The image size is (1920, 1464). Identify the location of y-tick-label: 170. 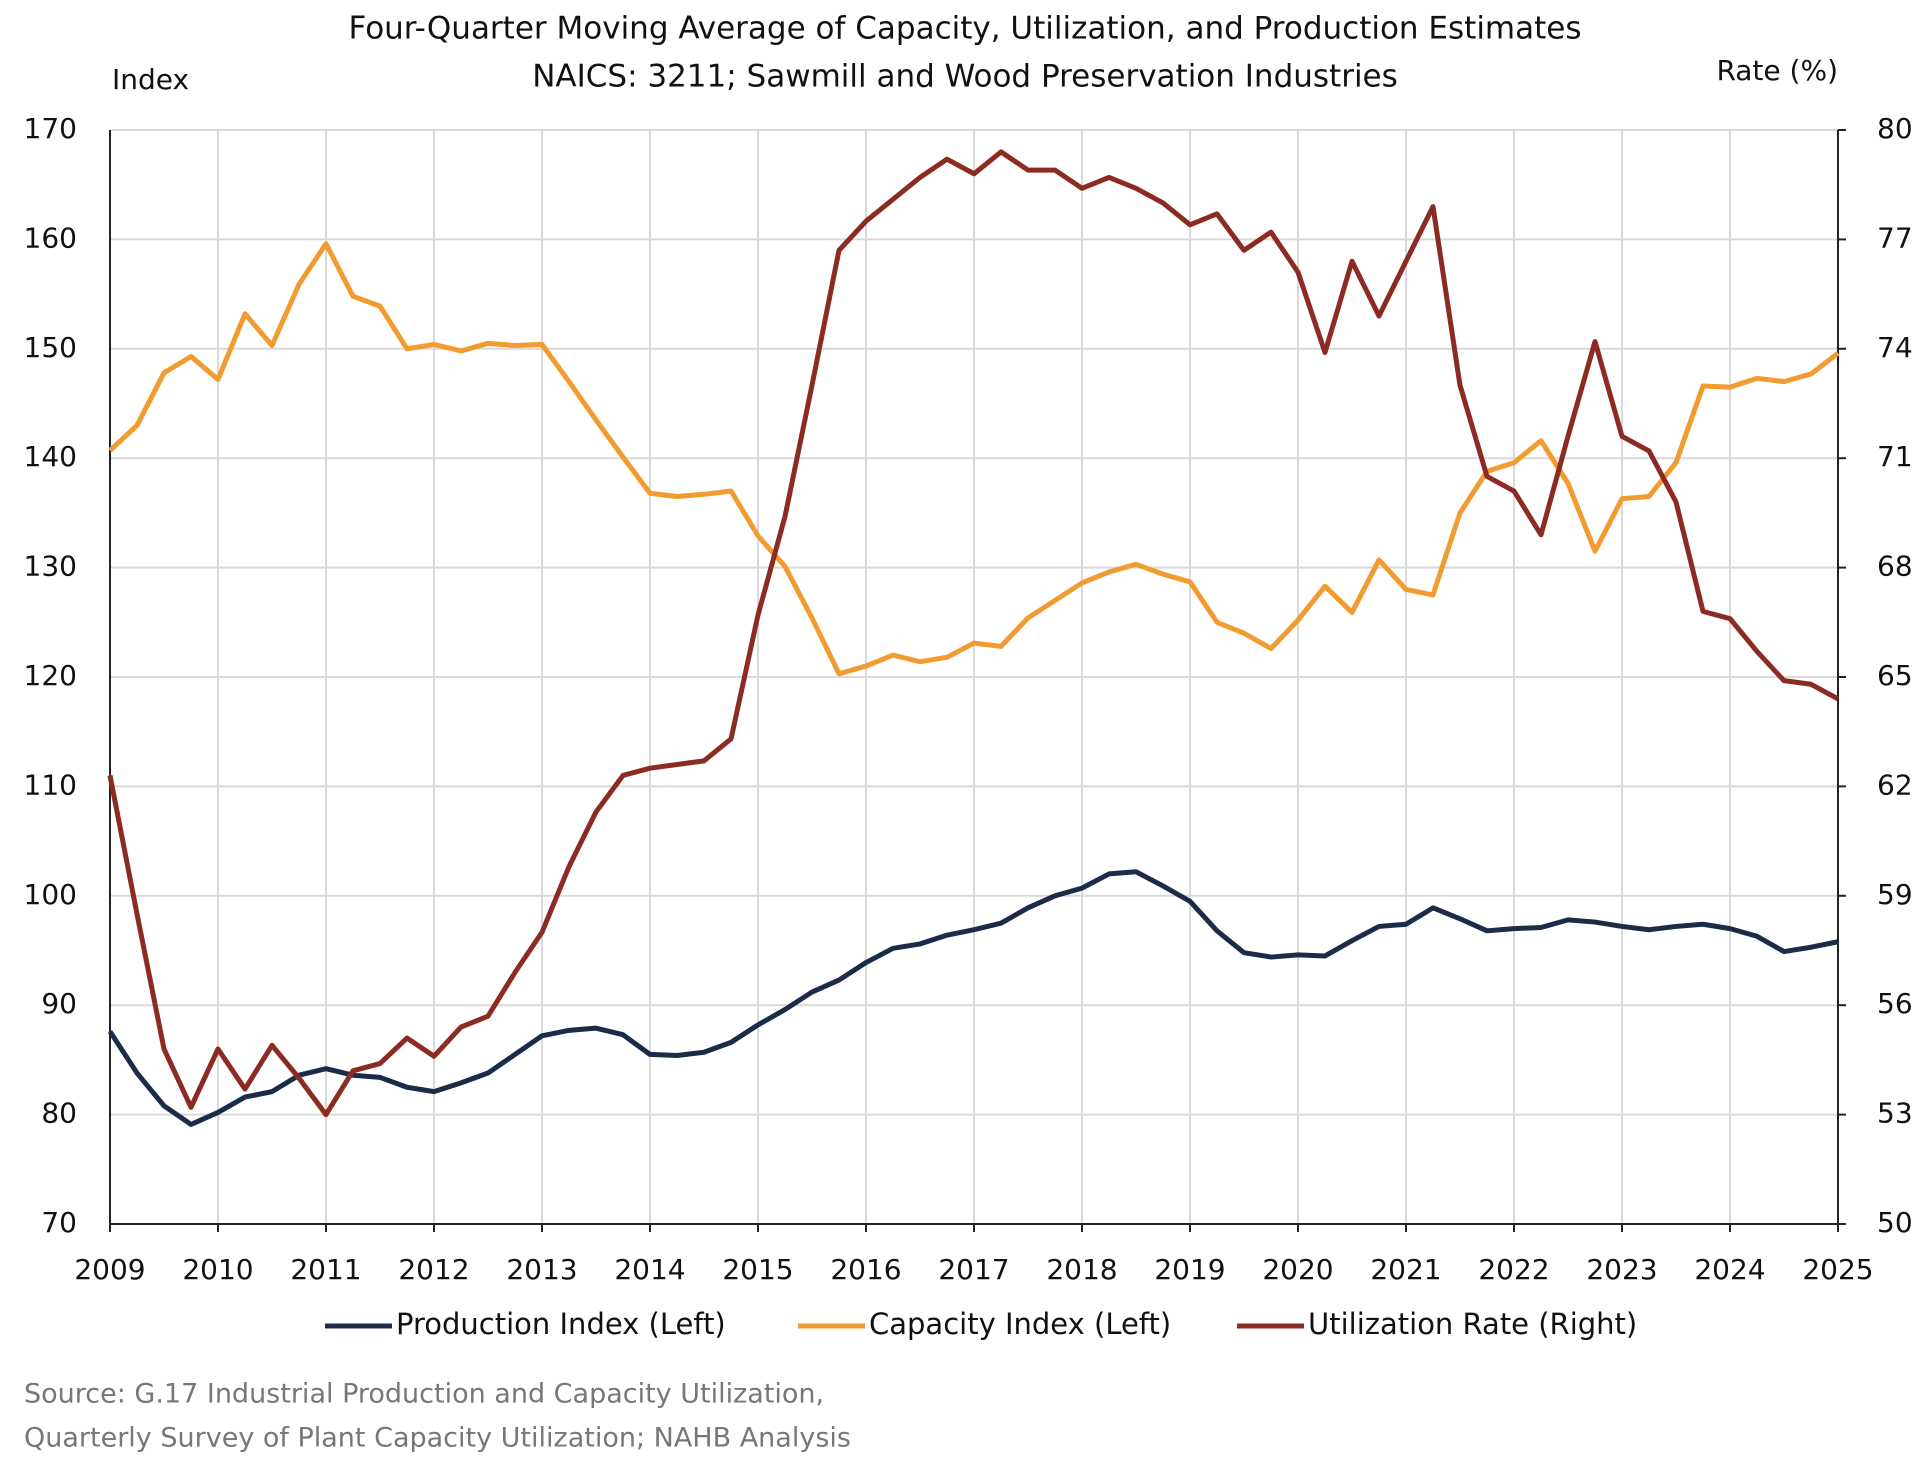
(50, 128).